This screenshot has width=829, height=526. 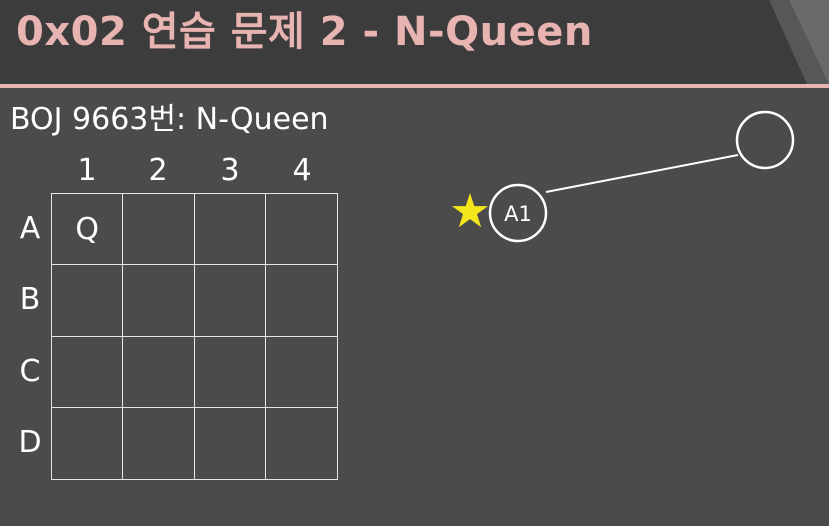 I want to click on tree-node-label: A1, so click(x=518, y=214).